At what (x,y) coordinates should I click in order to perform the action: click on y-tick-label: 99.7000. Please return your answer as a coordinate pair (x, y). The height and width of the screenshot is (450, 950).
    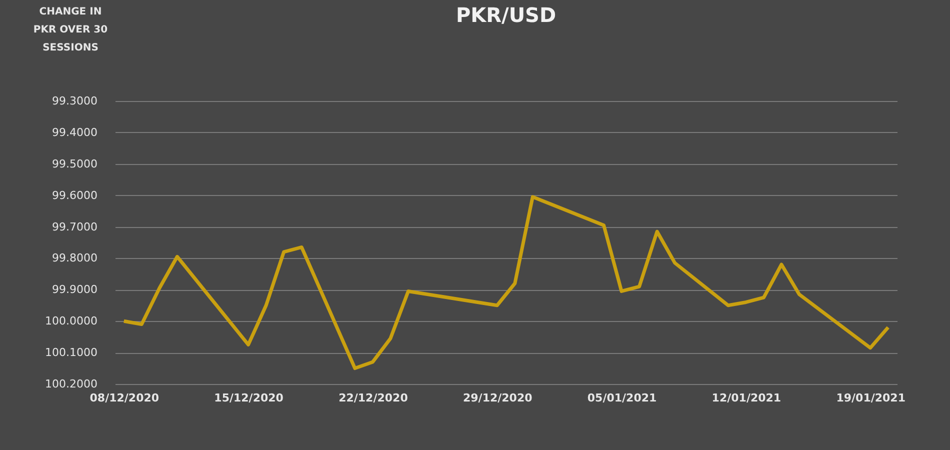
    Looking at the image, I should click on (75, 227).